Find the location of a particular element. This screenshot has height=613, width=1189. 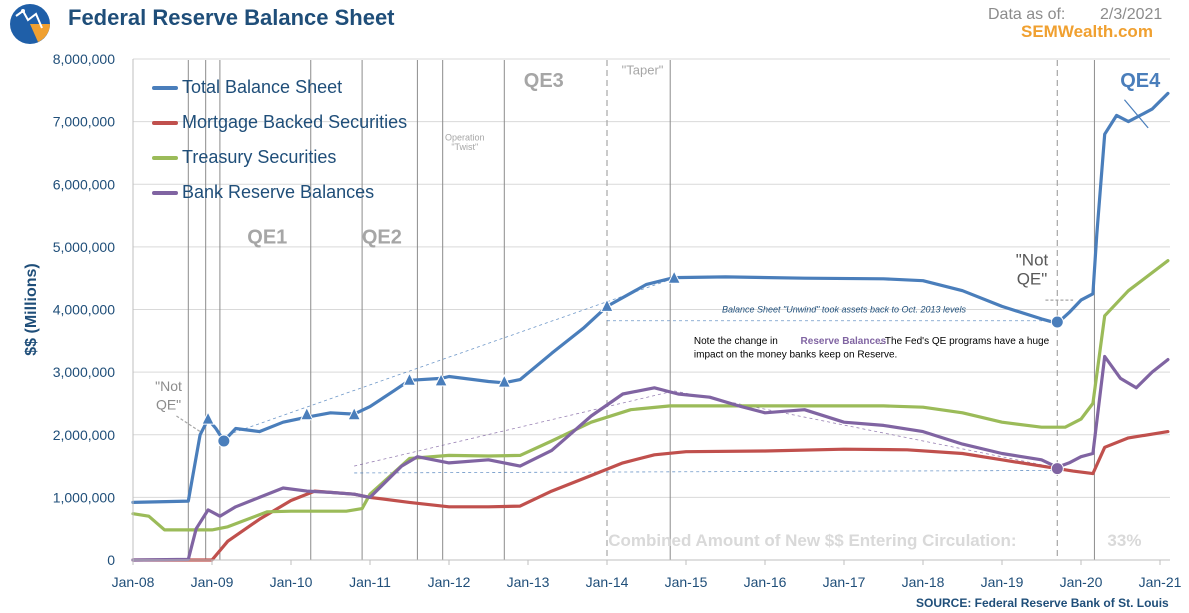

legend-swatch-total is located at coordinates (165, 87).